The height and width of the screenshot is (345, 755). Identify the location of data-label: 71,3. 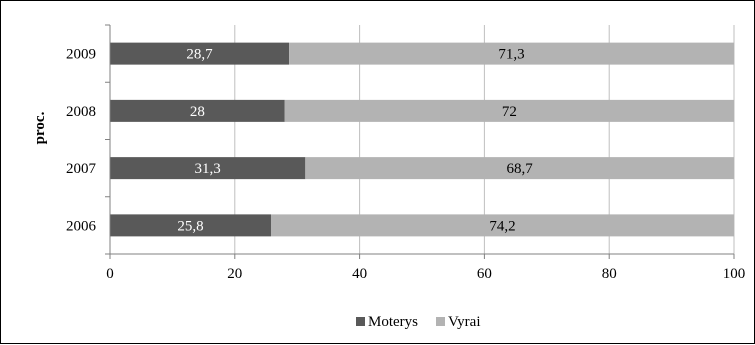
(511, 55).